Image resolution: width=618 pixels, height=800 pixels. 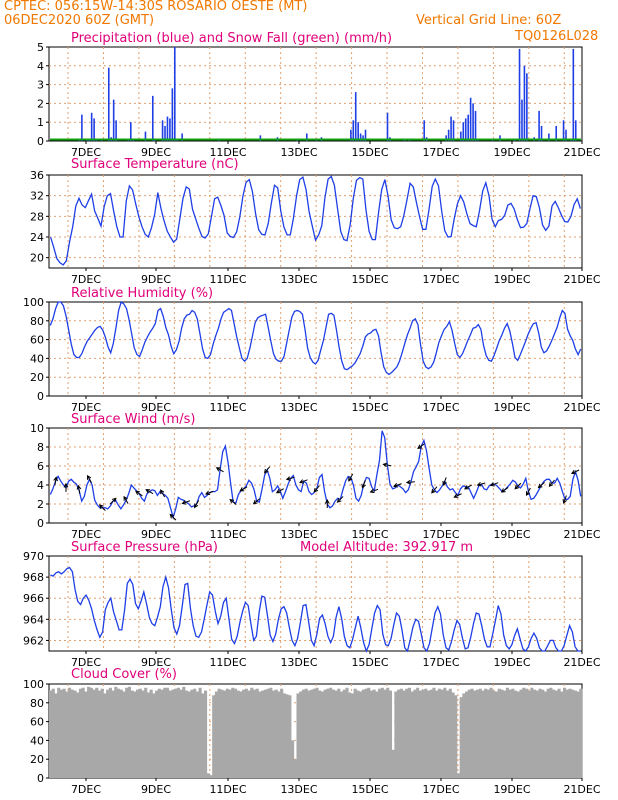 What do you see at coordinates (144, 547) in the screenshot?
I see `pressure-title: Surface Pressure (hPa)` at bounding box center [144, 547].